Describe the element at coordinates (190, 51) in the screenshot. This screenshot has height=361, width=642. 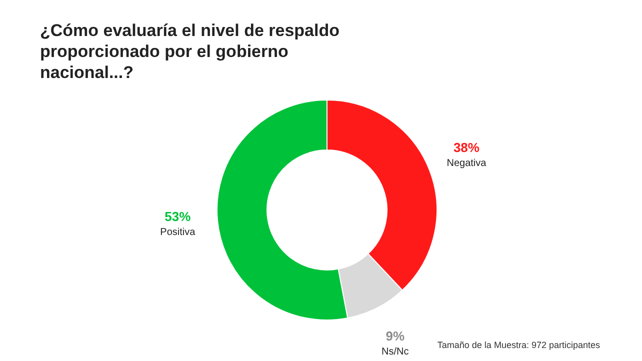
I see `chart-title: ¿Cómo evaluaría el nivel de respaldo proporcionado por el gobierno nacional...?` at that location.